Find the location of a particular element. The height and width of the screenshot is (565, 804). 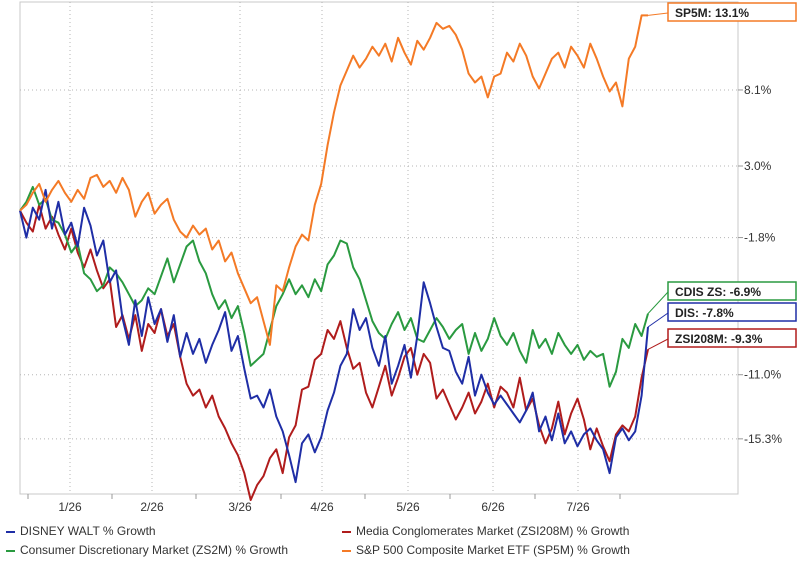

legend-item-disney: DISNEY WALT % Growth is located at coordinates (81, 531).